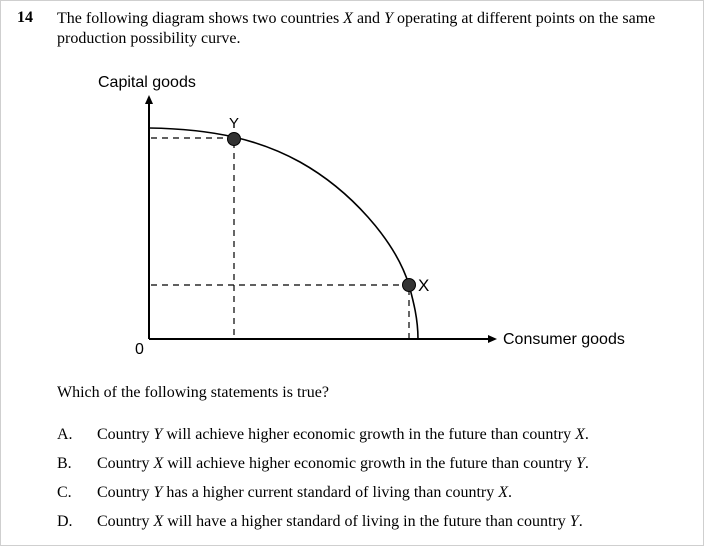 The image size is (704, 546). What do you see at coordinates (388, 18) in the screenshot?
I see `stem-country-y: Y` at bounding box center [388, 18].